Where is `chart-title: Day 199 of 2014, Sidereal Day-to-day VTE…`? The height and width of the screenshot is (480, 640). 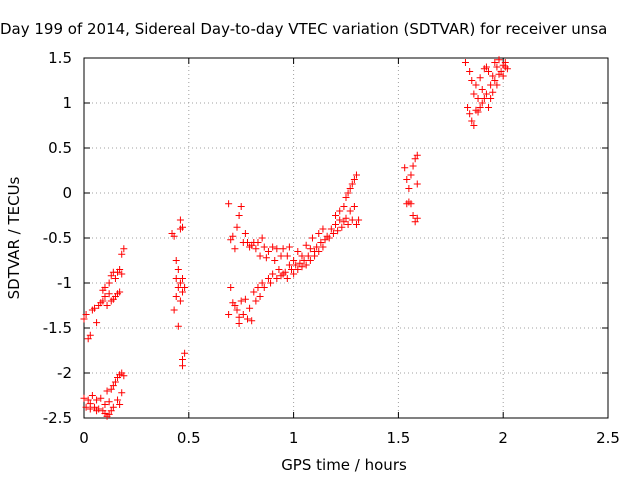 chart-title: Day 199 of 2014, Sidereal Day-to-day VTE… is located at coordinates (304, 29).